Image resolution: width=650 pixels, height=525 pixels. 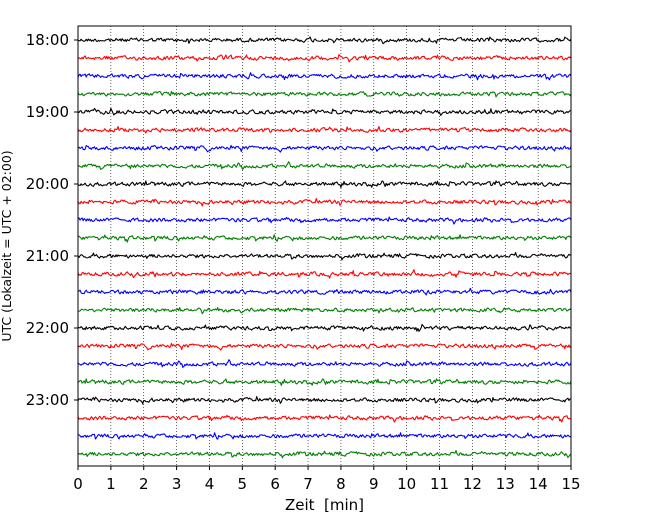 I want to click on y-axis: 18:00 19:00 20:00 21:00 22:00 23:00, so click(x=52, y=220).